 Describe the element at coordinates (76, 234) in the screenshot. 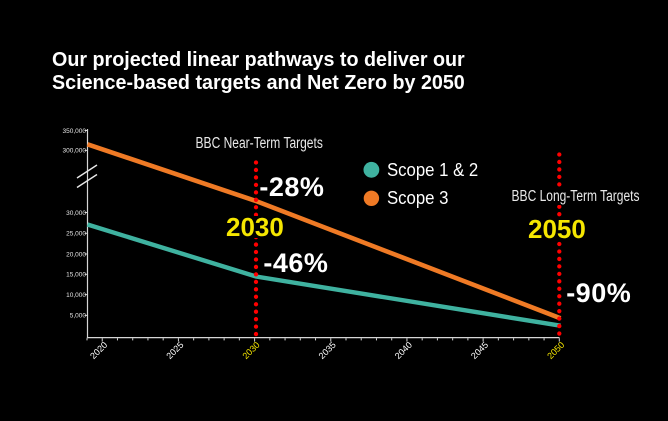

I see `svg-text: 25,000` at that location.